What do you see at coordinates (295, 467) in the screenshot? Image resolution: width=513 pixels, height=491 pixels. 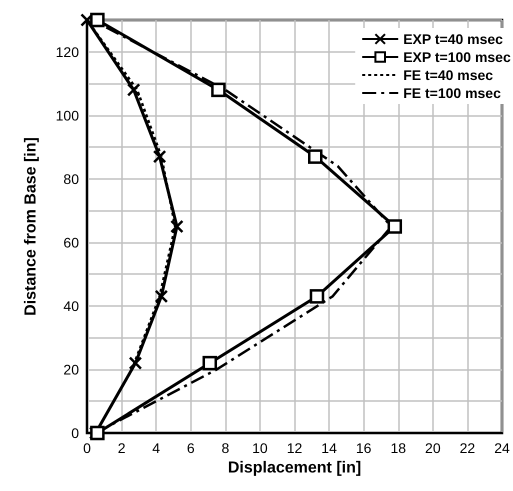 I see `x-axis-title: Displacement [in]` at bounding box center [295, 467].